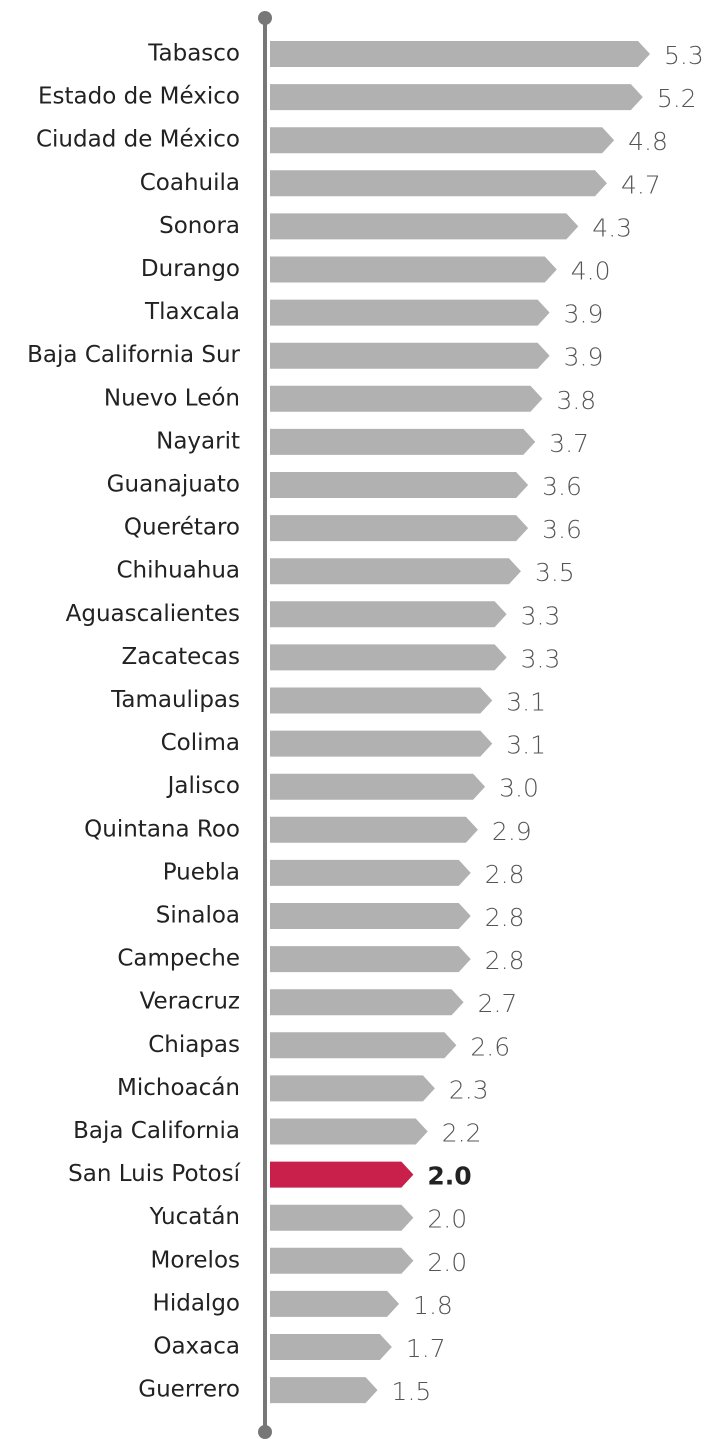  What do you see at coordinates (201, 872) in the screenshot?
I see `category-label: Puebla` at bounding box center [201, 872].